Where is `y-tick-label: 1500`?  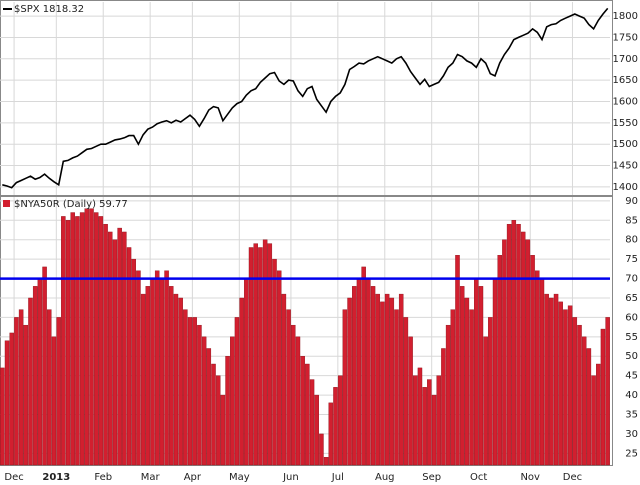 y-tick-label: 1500 is located at coordinates (625, 144).